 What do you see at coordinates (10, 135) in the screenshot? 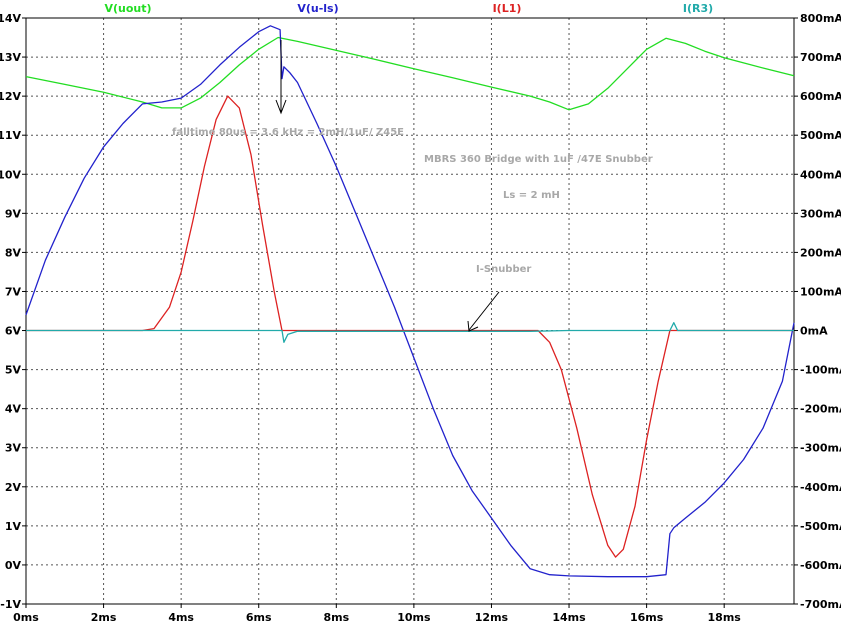
I see `y-left-tick-label: 11V` at bounding box center [10, 135].